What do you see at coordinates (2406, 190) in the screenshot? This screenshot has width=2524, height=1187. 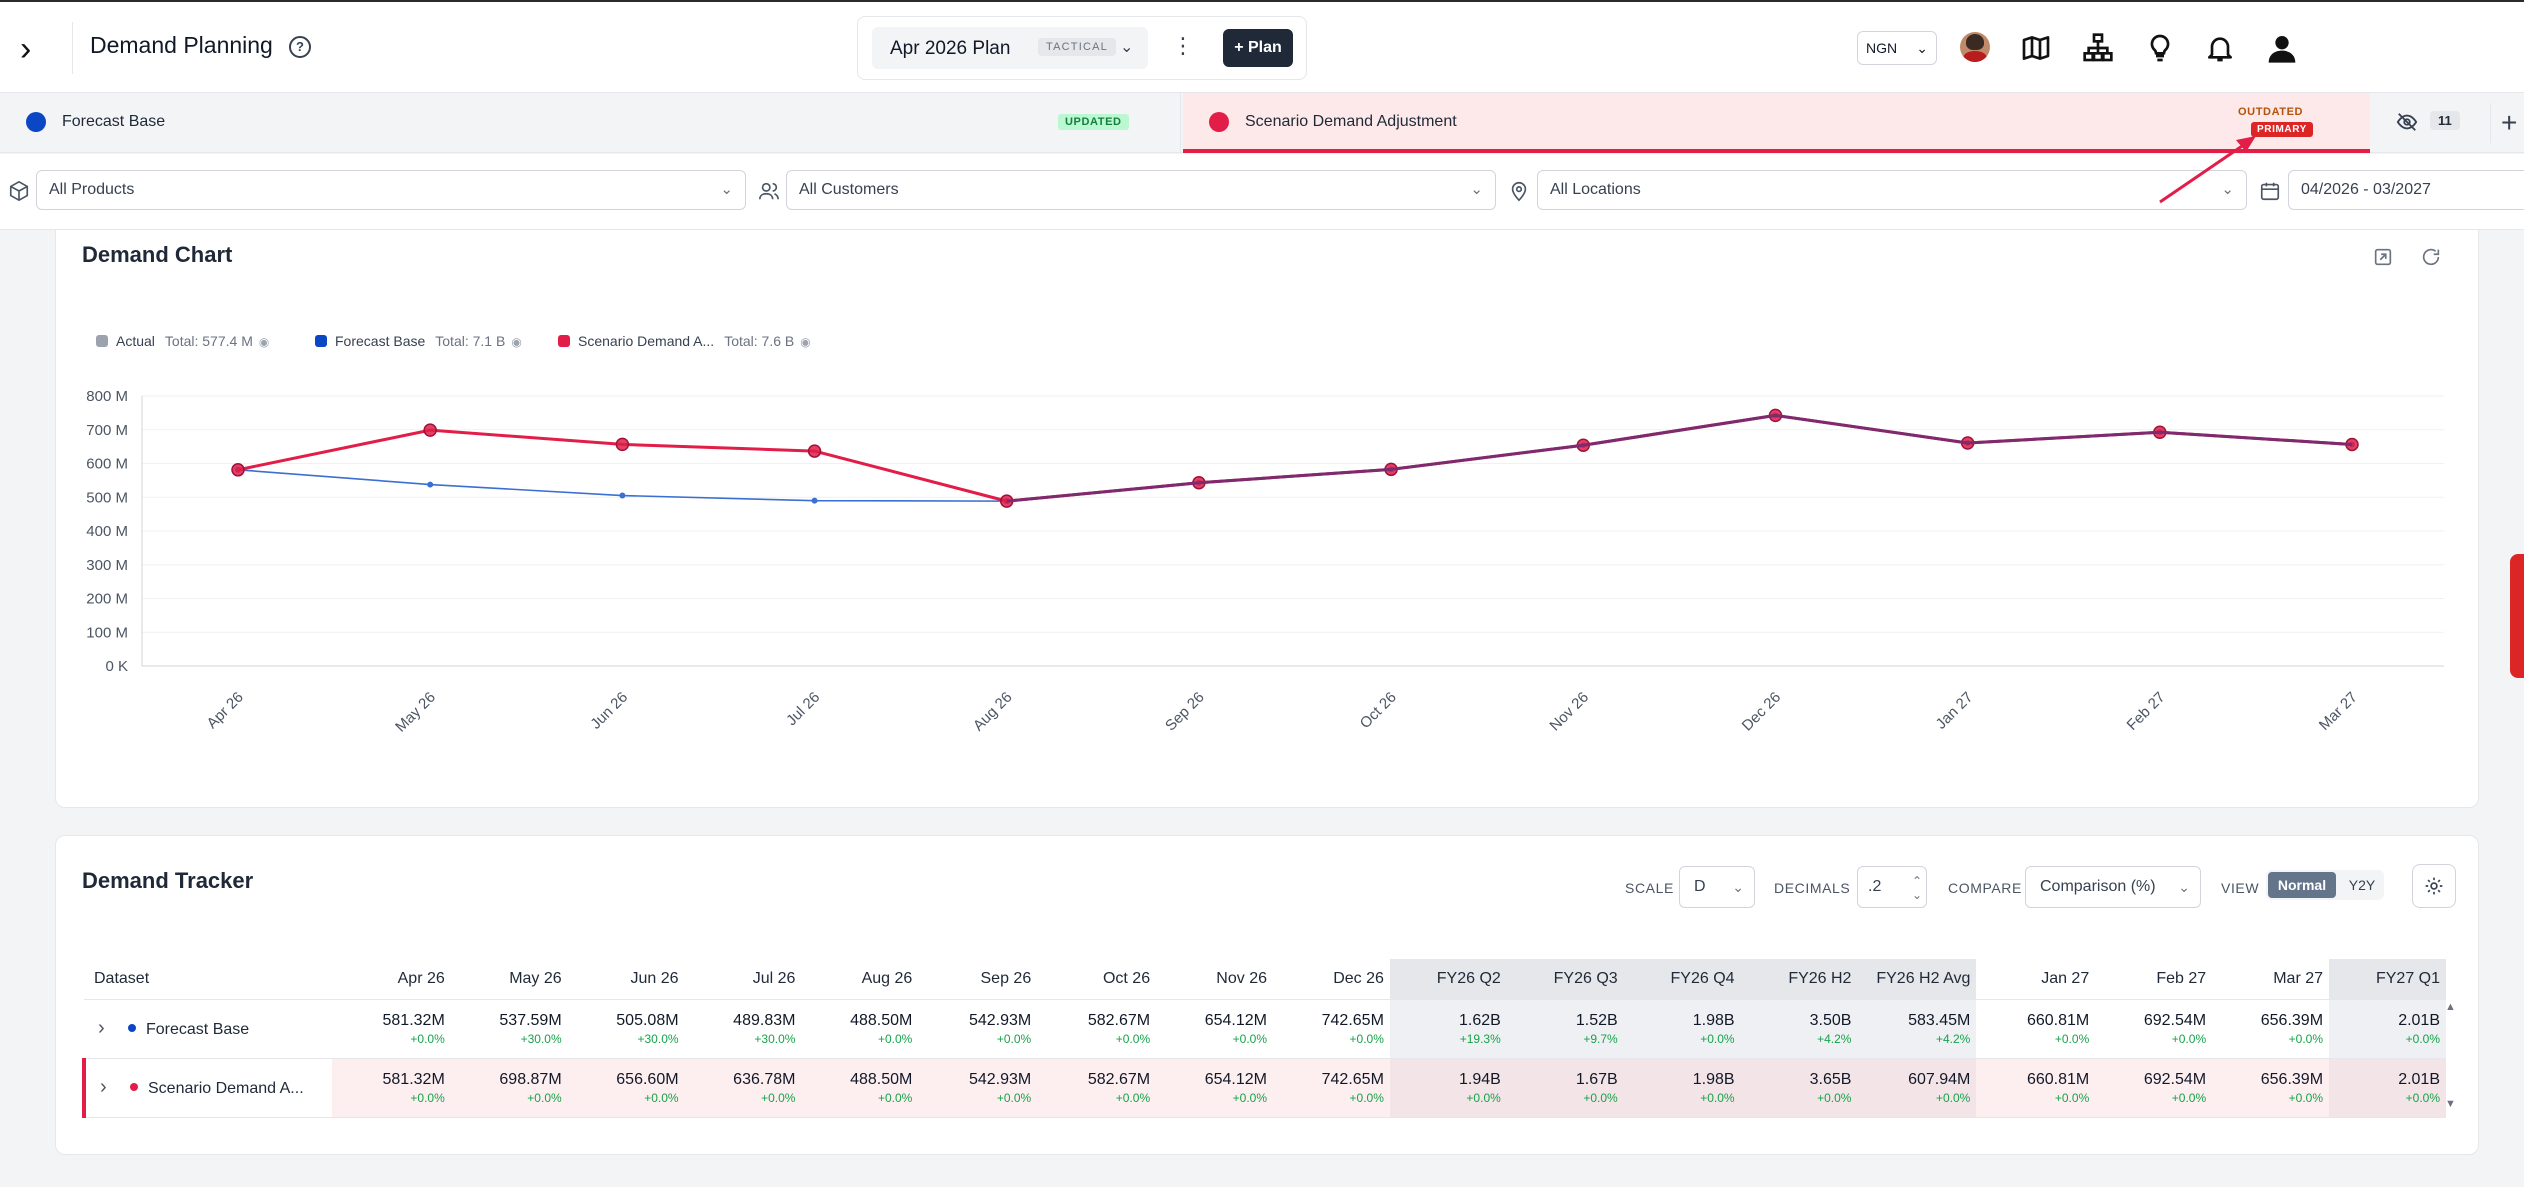 I see `date-range-filter: 04/2026 - 03/2027` at bounding box center [2406, 190].